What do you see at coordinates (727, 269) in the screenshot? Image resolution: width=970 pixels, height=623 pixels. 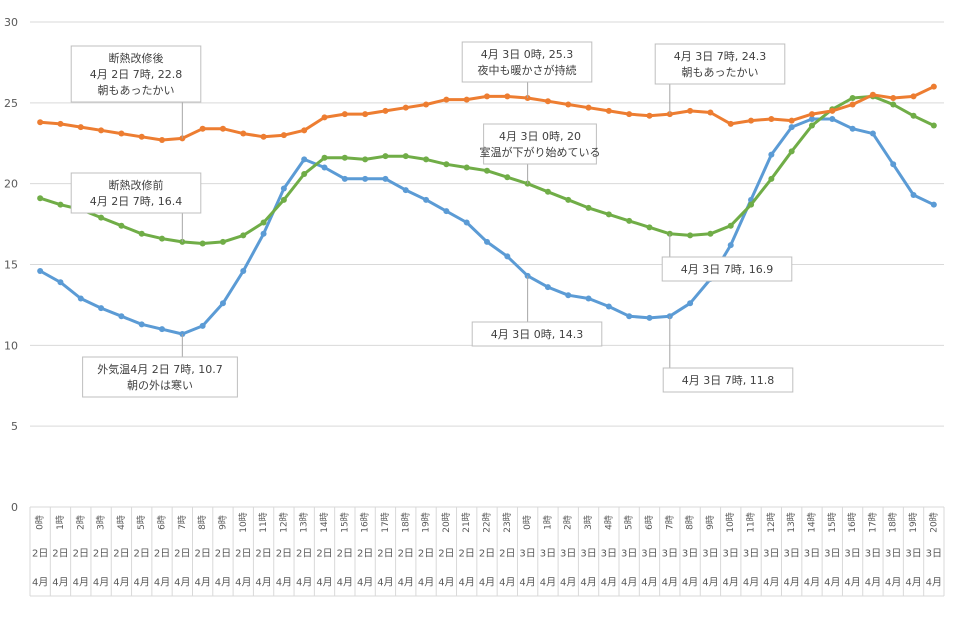 I see `callout-text: 4月 3日 7時, 16.9` at bounding box center [727, 269].